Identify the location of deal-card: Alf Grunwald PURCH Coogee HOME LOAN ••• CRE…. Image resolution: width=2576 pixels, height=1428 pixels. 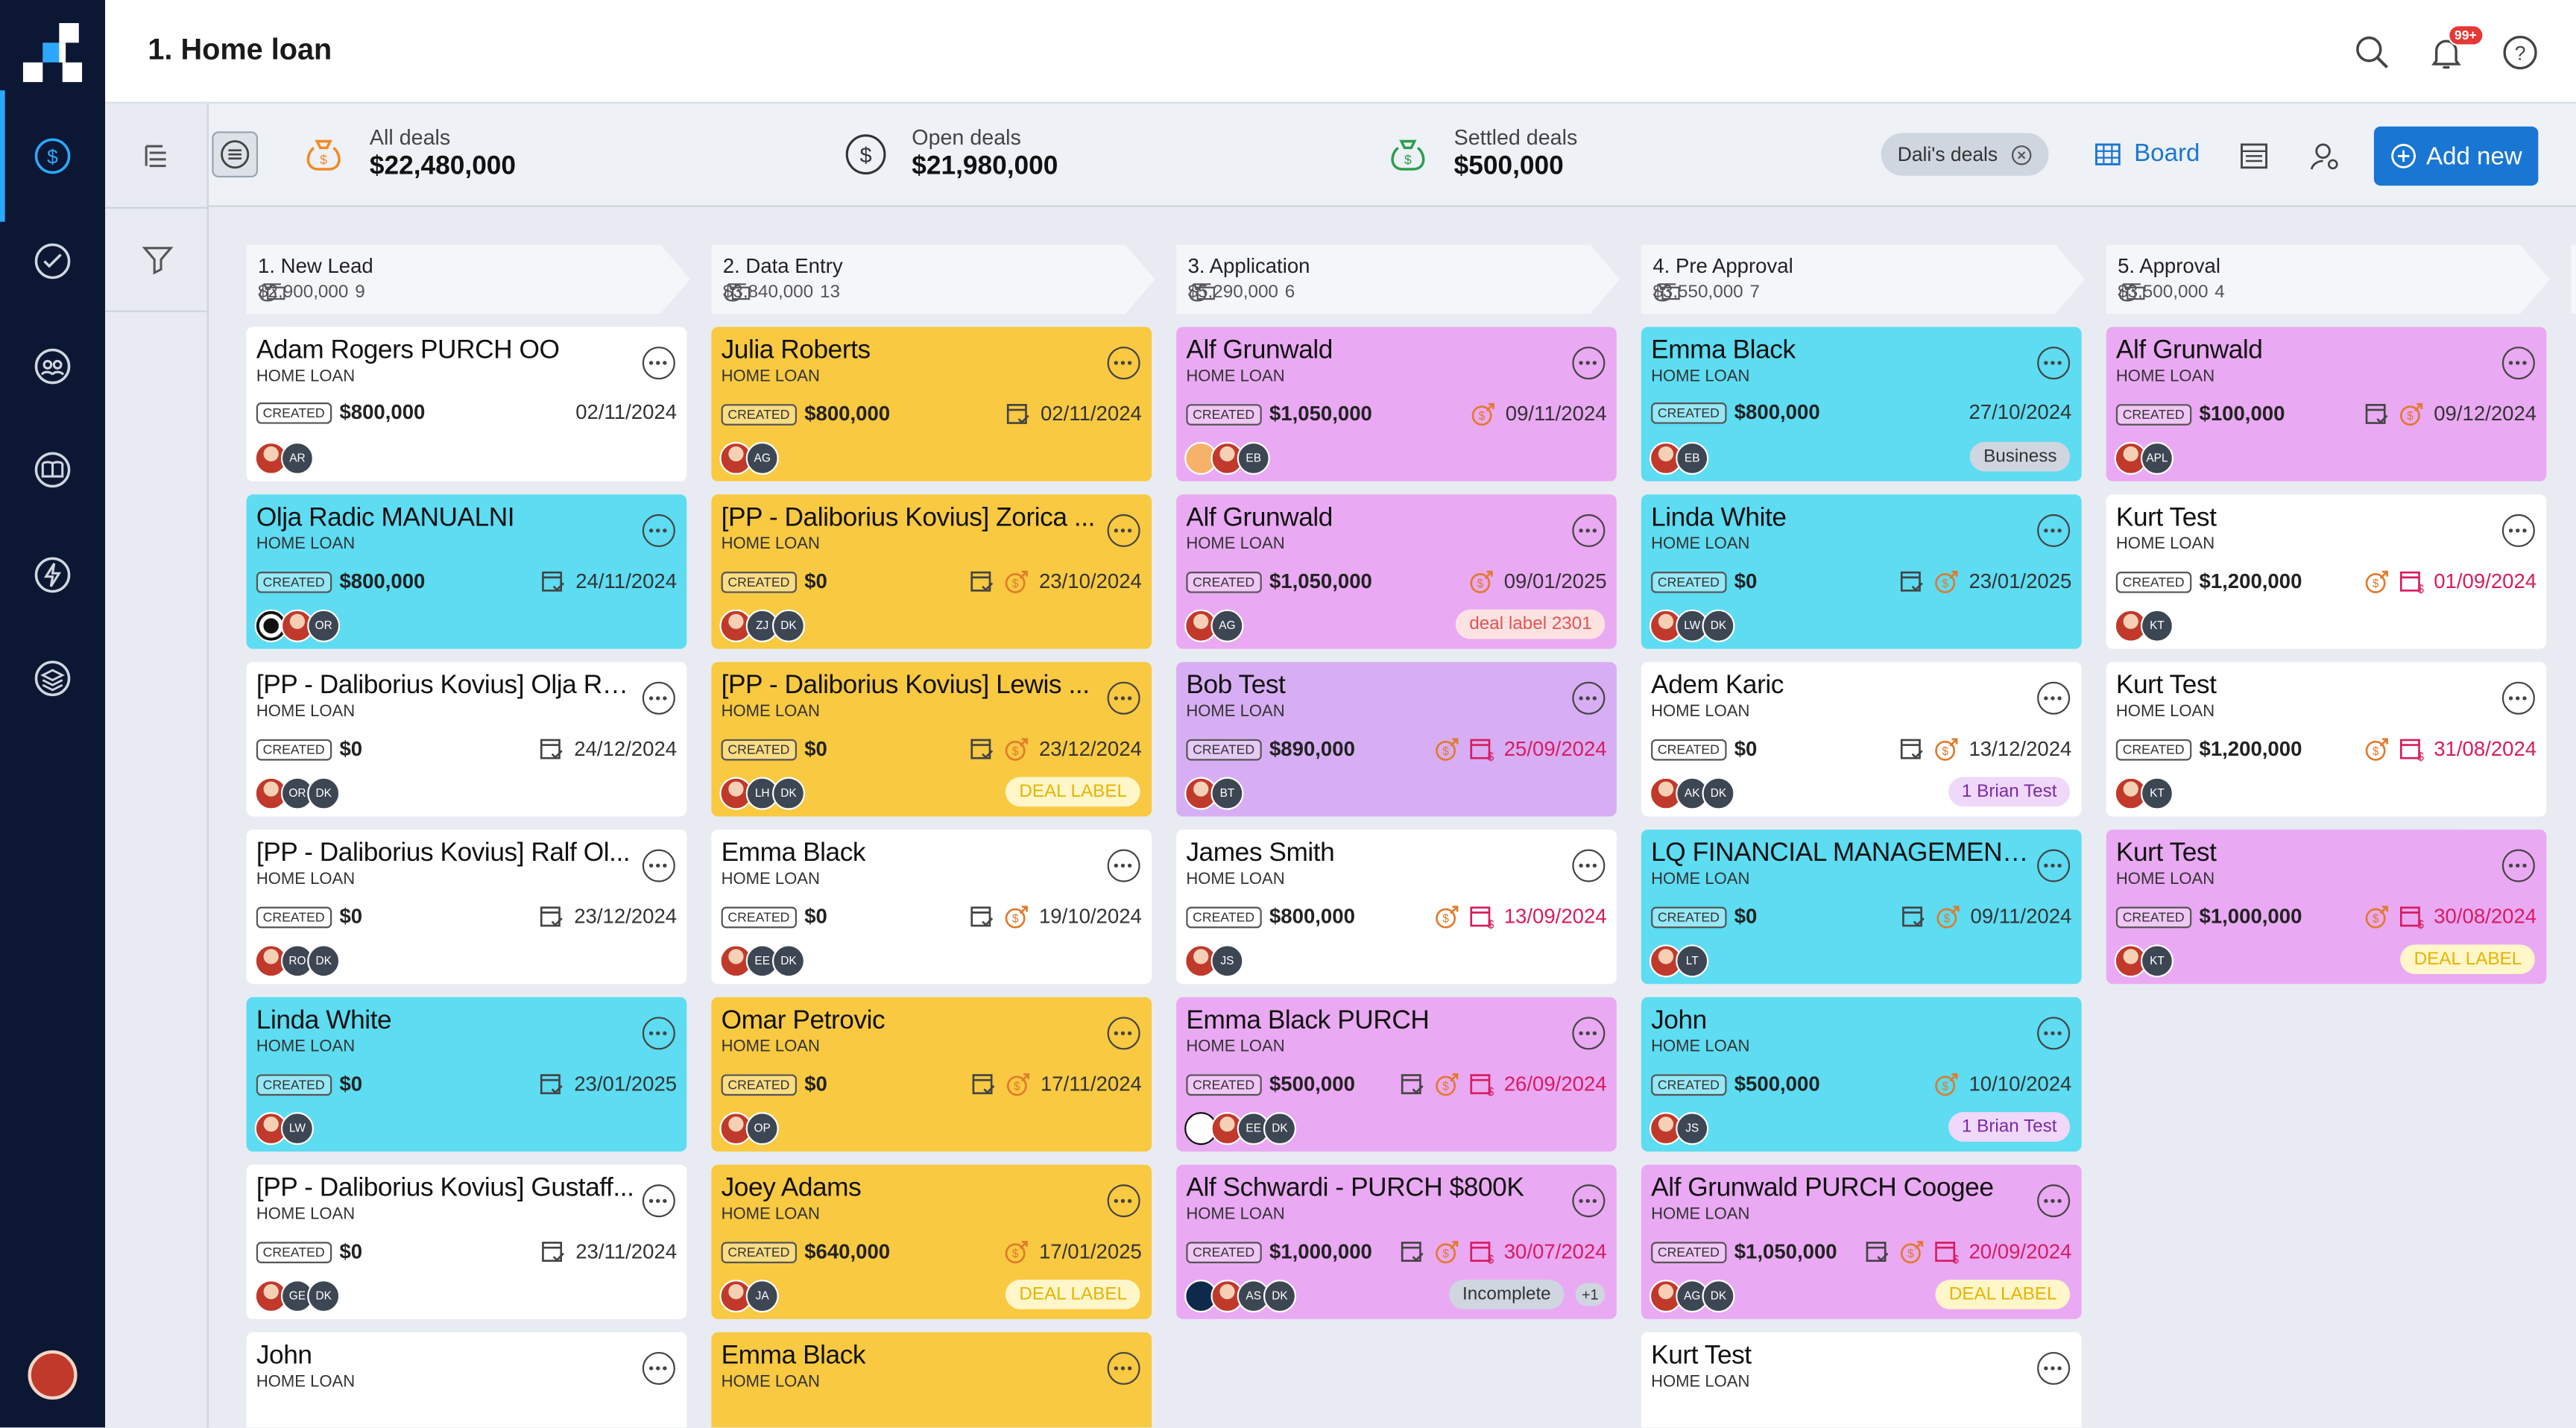
(1861, 1241).